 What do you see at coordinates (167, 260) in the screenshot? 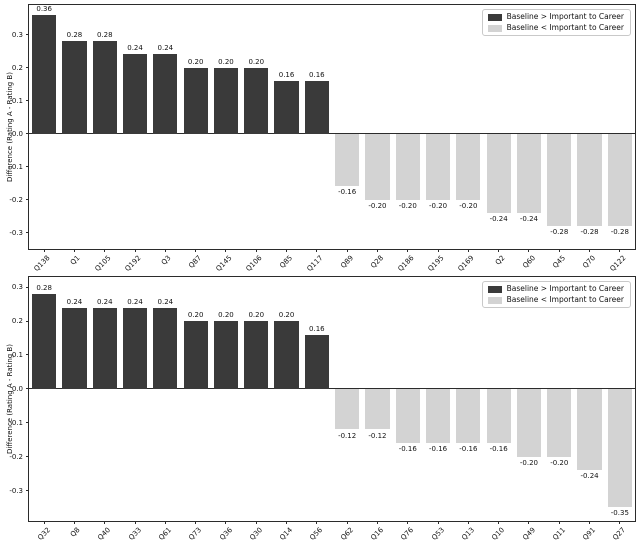
I see `x-tick-label: Q3` at bounding box center [167, 260].